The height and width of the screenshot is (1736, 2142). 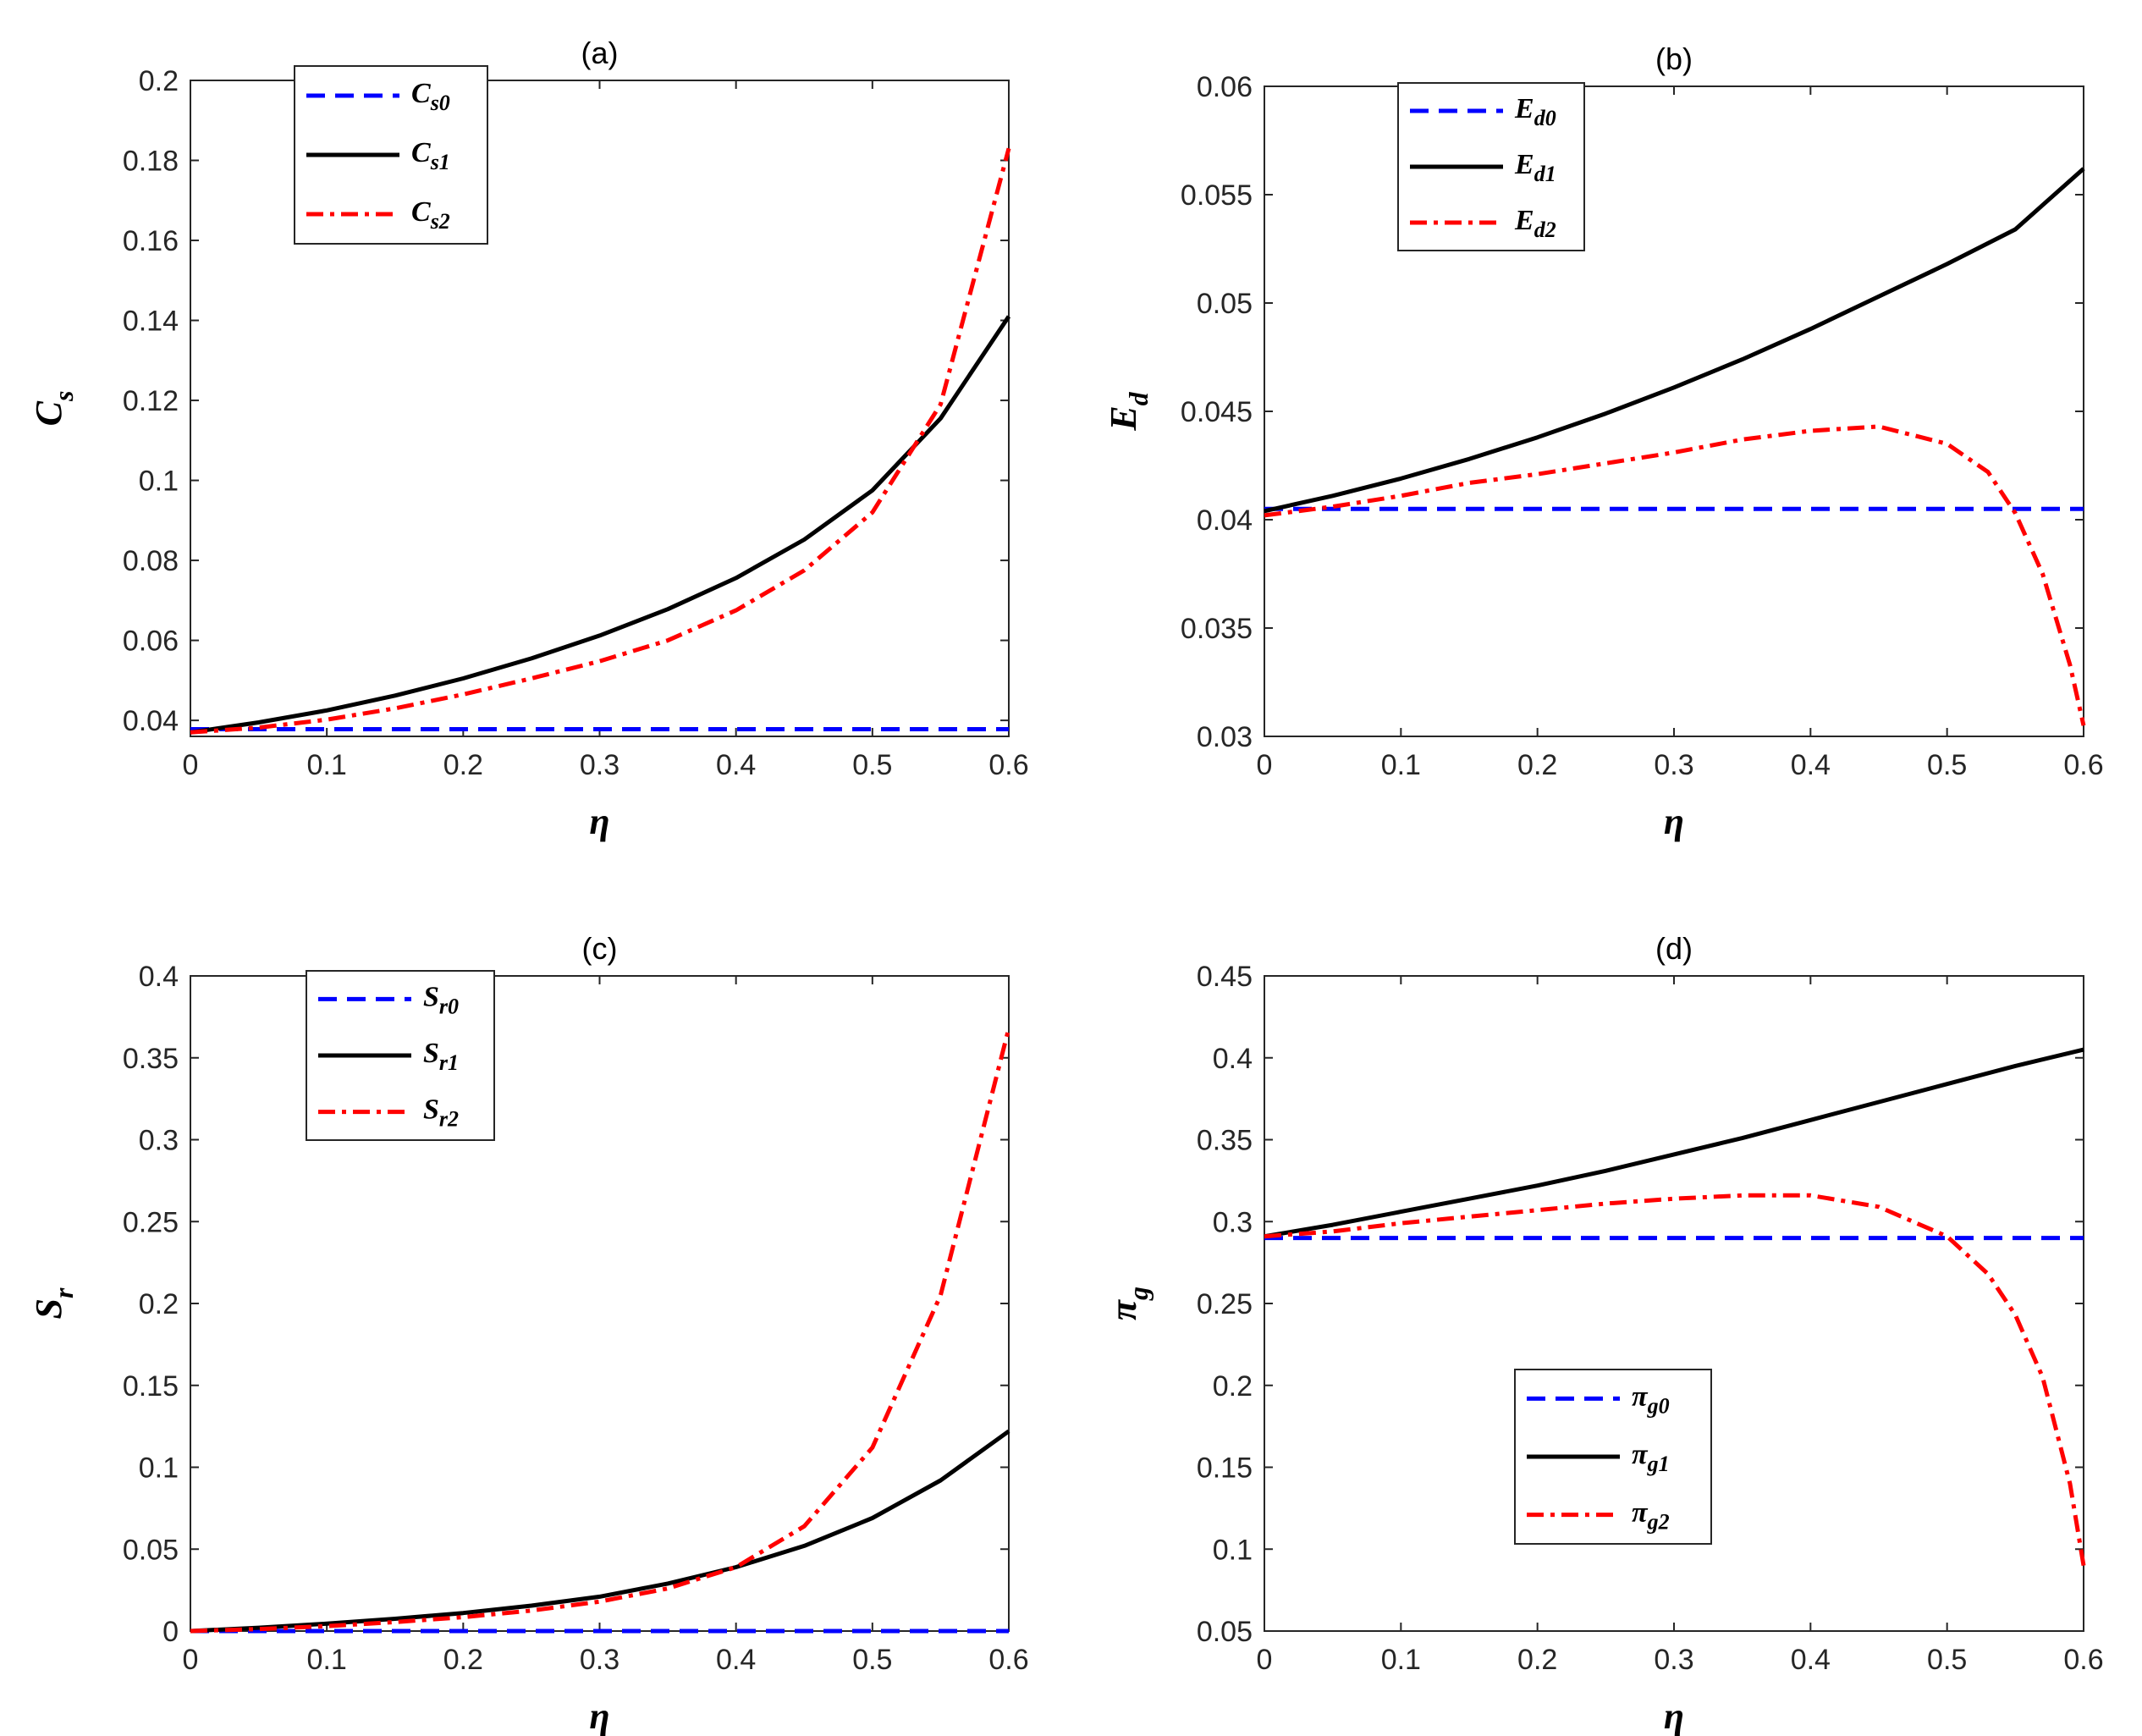 I want to click on legend-label-r1: Sr1, so click(x=441, y=1056).